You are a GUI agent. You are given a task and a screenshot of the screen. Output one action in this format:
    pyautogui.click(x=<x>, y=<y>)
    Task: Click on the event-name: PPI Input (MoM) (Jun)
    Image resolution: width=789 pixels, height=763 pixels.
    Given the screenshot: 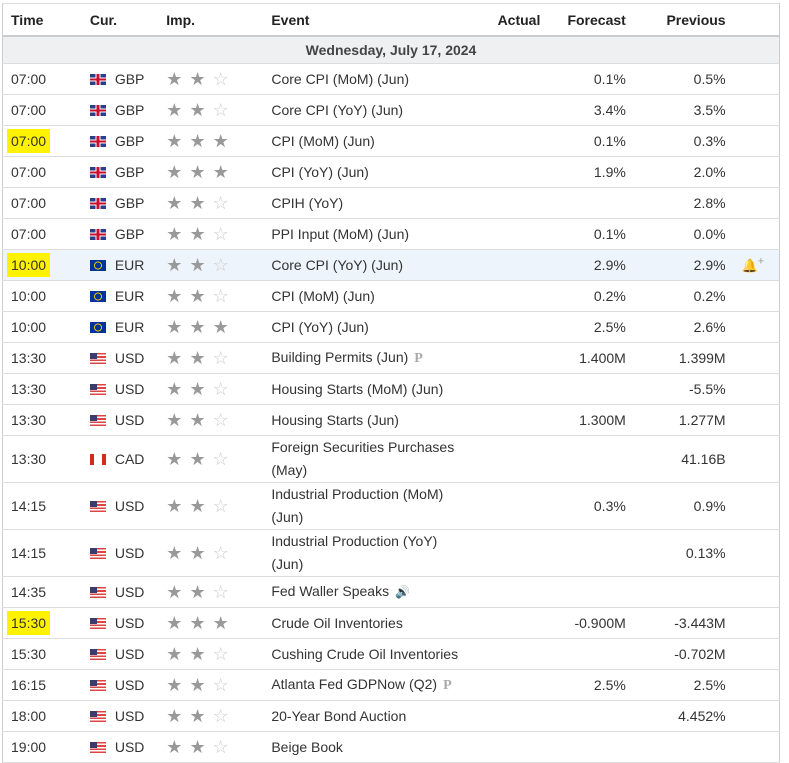 What is the action you would take?
    pyautogui.click(x=340, y=233)
    